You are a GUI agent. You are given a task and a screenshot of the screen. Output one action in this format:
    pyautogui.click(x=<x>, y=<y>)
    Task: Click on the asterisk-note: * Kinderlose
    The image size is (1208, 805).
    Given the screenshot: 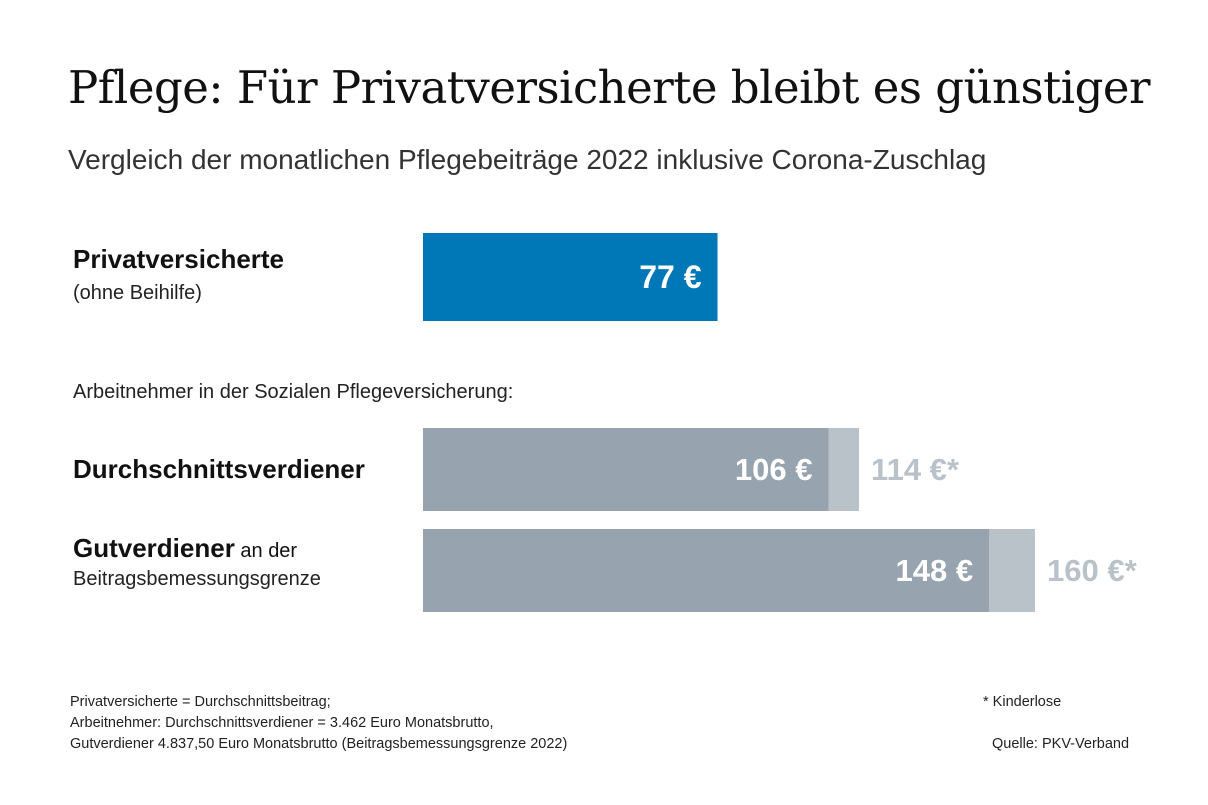 What is the action you would take?
    pyautogui.click(x=1022, y=702)
    